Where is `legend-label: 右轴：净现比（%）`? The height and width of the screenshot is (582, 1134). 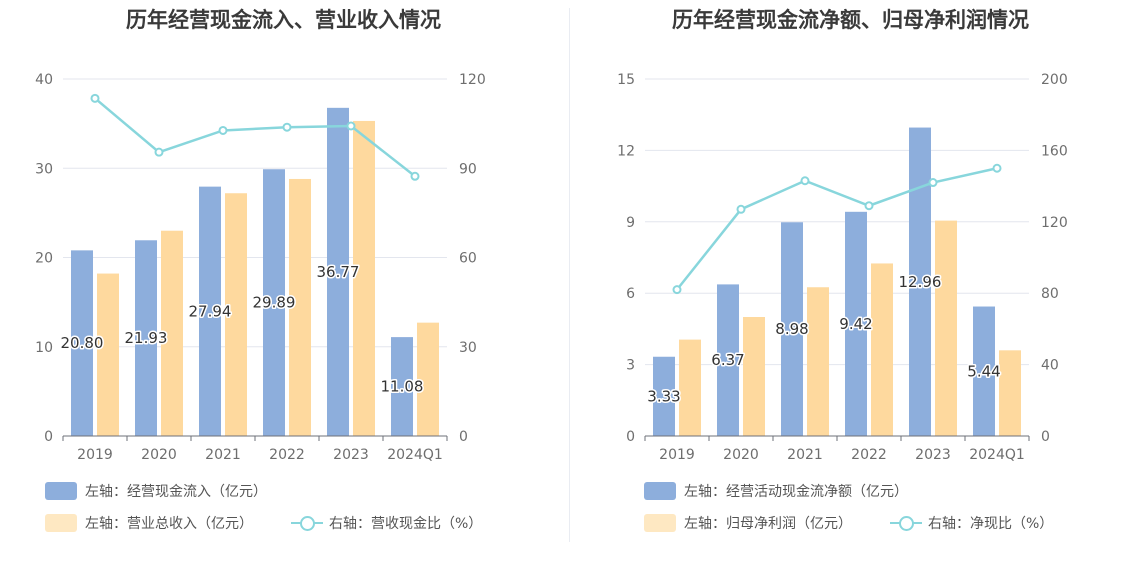
legend-label: 右轴：净现比（%） is located at coordinates (991, 524).